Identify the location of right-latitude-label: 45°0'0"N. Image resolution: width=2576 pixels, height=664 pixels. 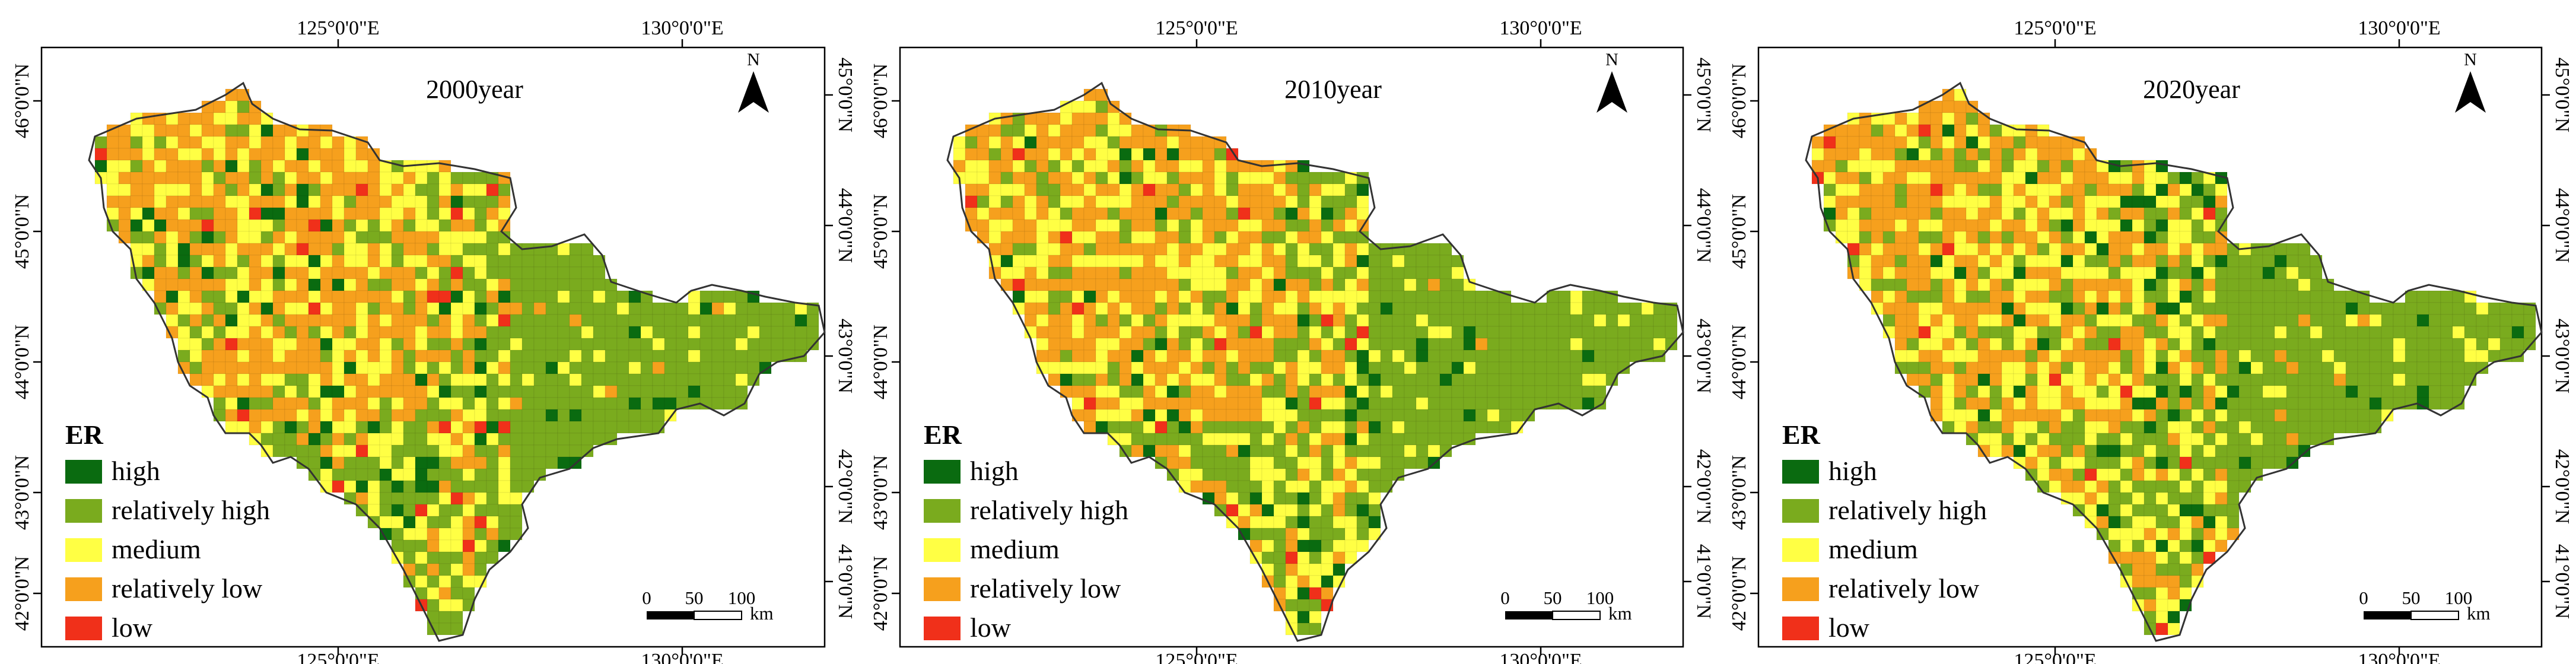
(845, 95).